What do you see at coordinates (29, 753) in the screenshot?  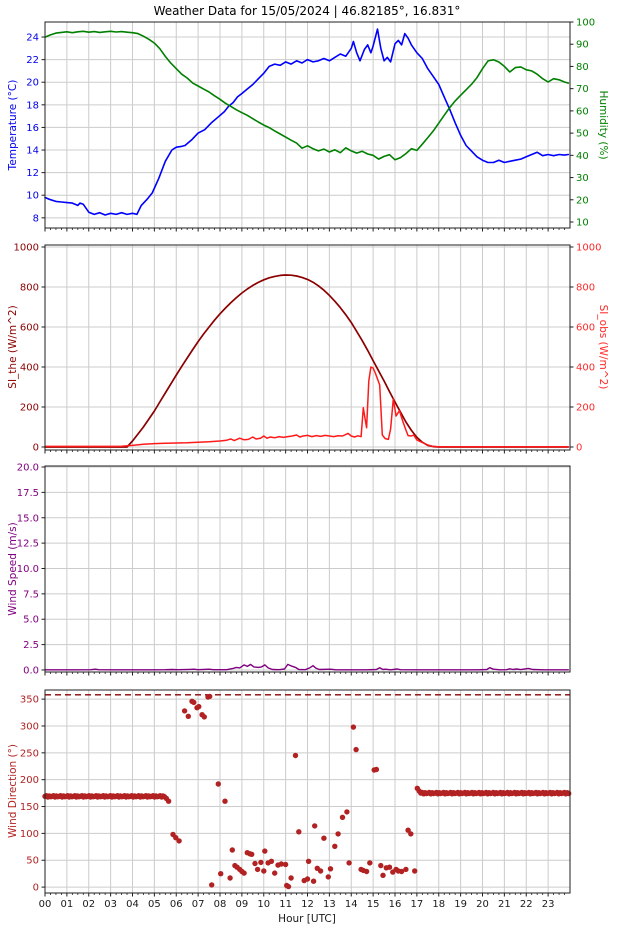 I see `svg-text: 250` at bounding box center [29, 753].